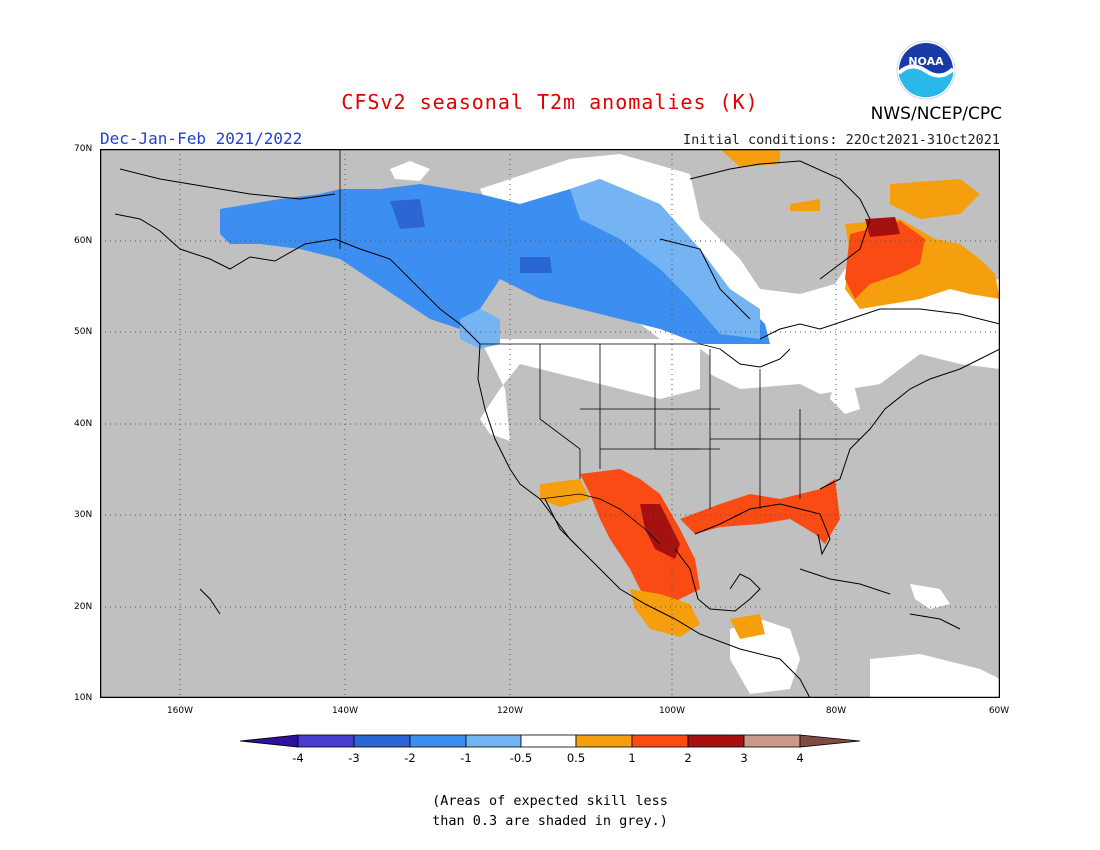 This screenshot has width=1100, height=850. I want to click on initial-conditions: Initial conditions: 22Oct2021-31Oct2021, so click(841, 140).